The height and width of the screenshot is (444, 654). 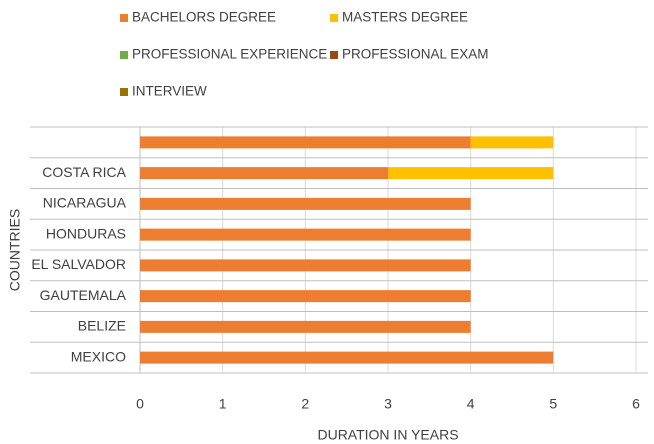 What do you see at coordinates (140, 404) in the screenshot?
I see `x-tick-label: 0` at bounding box center [140, 404].